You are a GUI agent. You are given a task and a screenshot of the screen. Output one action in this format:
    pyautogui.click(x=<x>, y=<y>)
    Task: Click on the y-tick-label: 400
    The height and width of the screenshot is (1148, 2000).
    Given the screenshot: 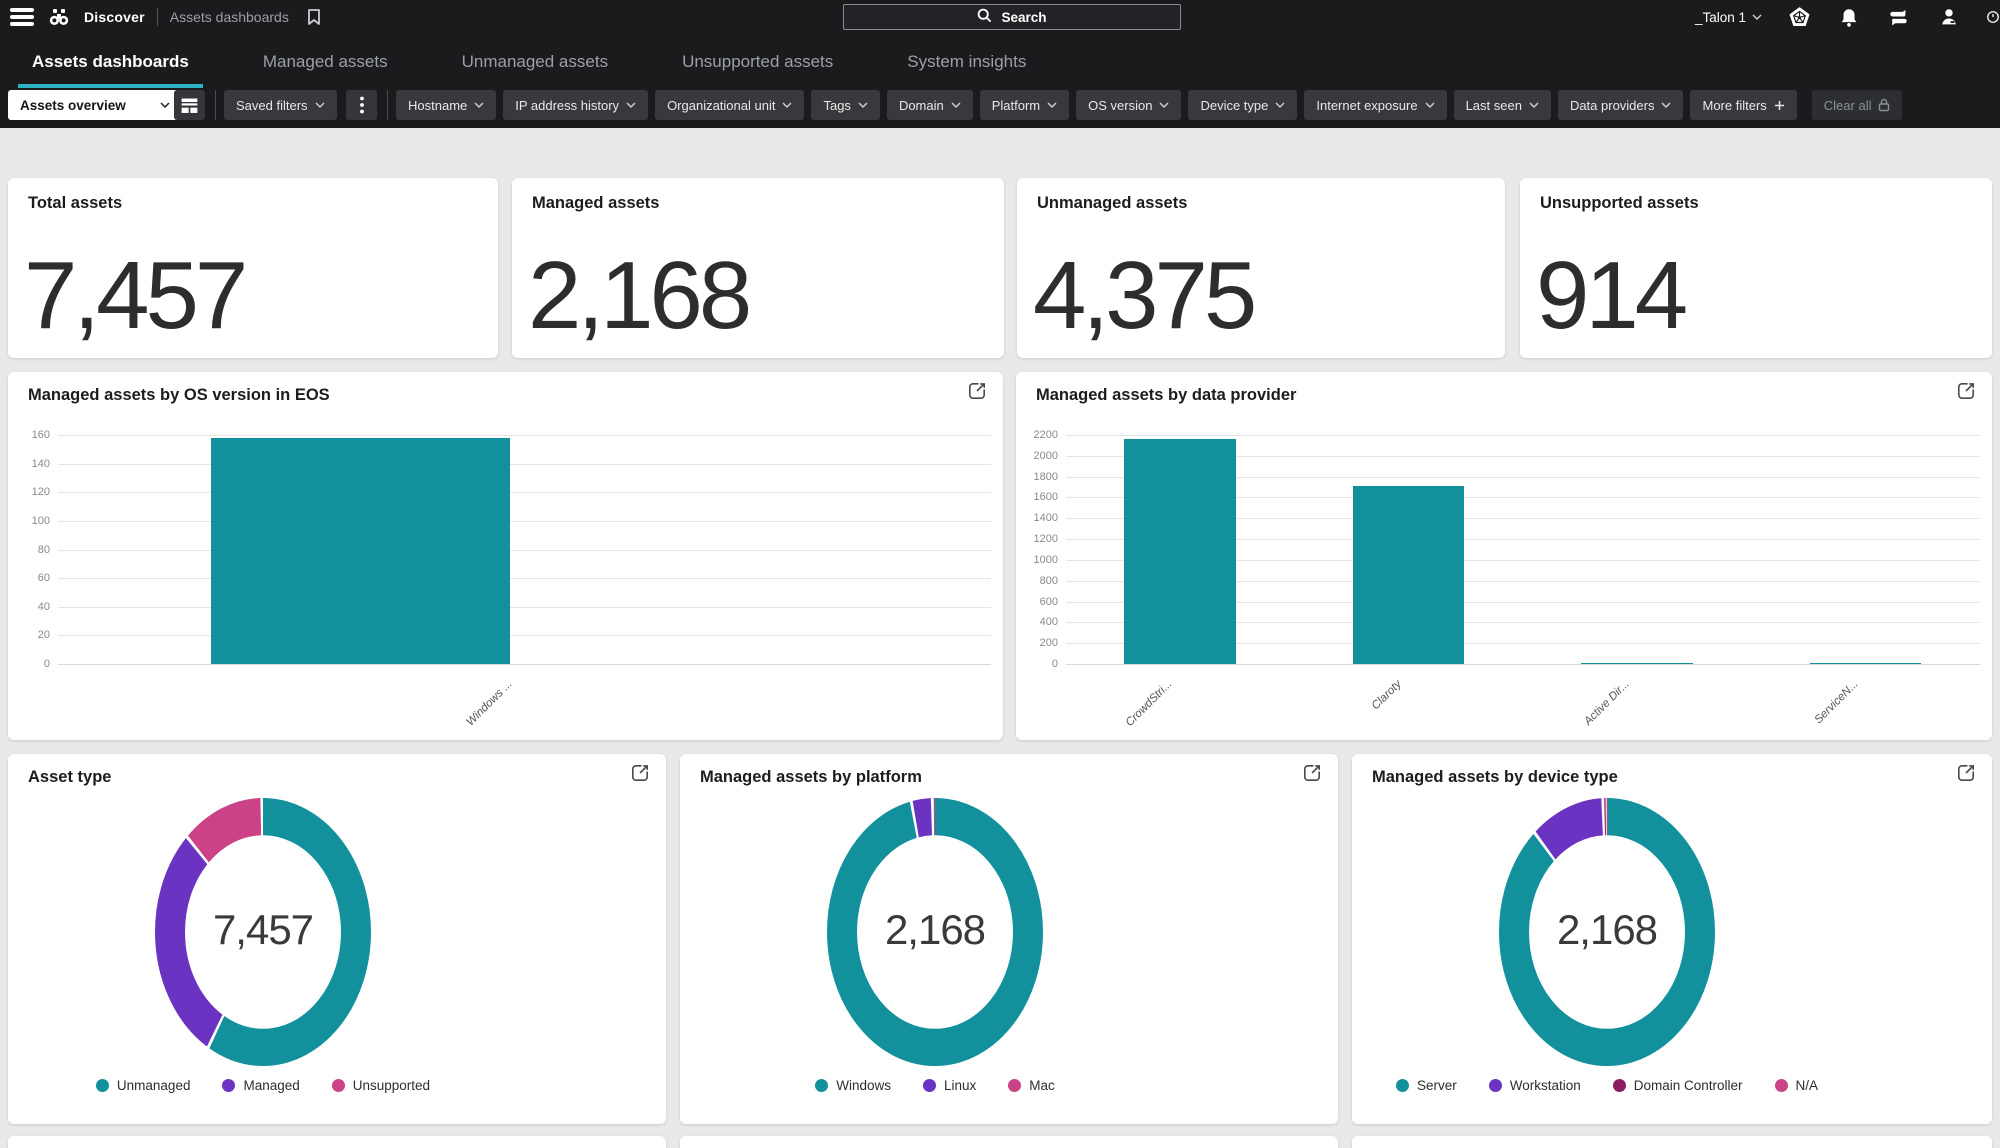 What is the action you would take?
    pyautogui.click(x=1048, y=622)
    